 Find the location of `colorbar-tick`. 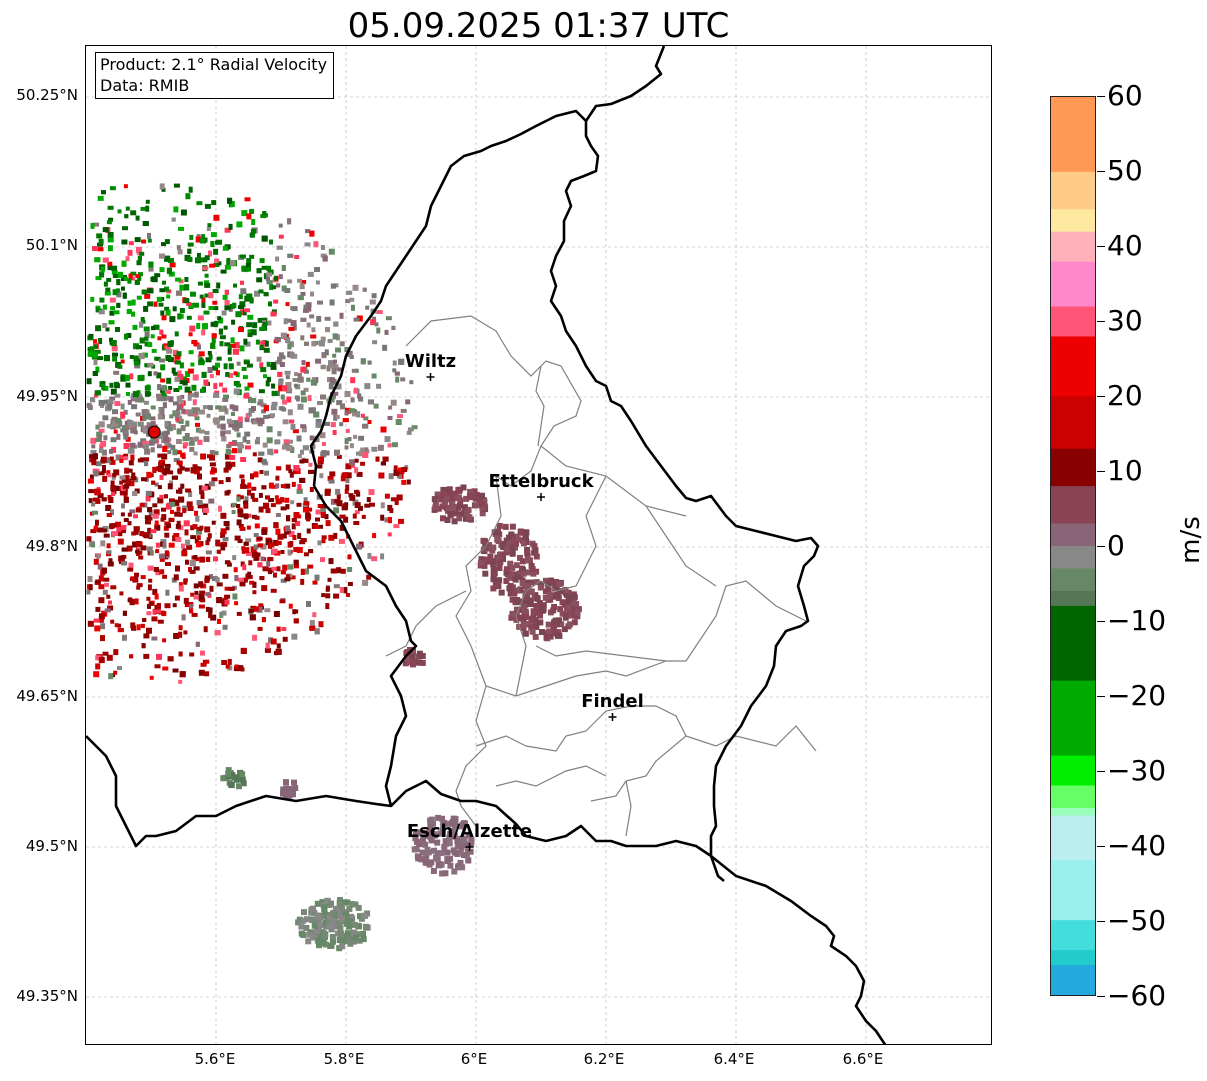

colorbar-tick is located at coordinates (1101, 771).